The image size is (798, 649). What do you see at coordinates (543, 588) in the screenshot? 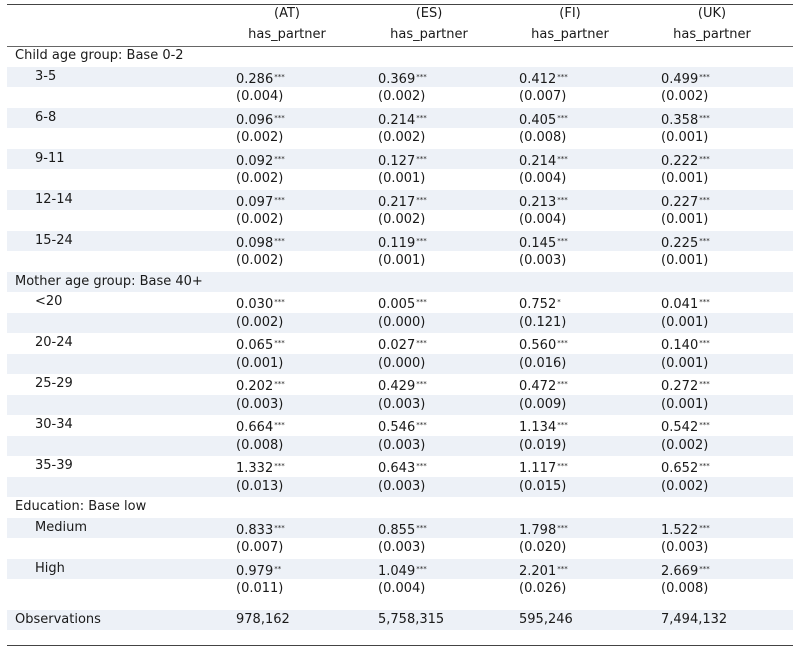
I see `standard-error-cell: (0.026)` at bounding box center [543, 588].